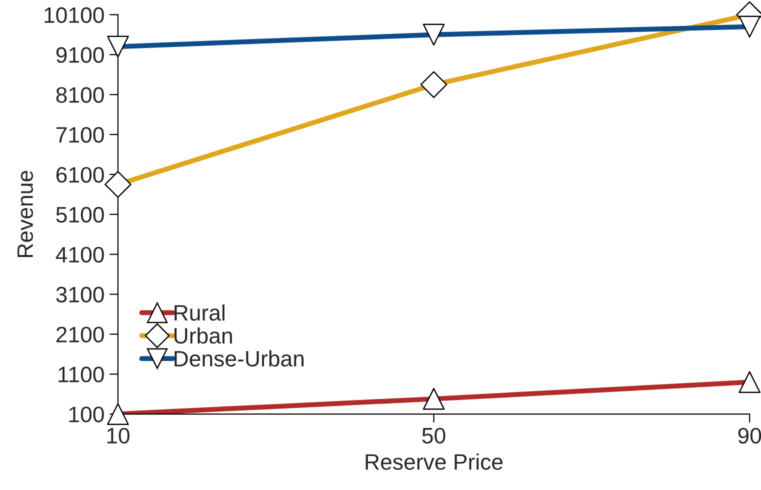 Image resolution: width=761 pixels, height=490 pixels. I want to click on y-axis-title: Revenue, so click(26, 214).